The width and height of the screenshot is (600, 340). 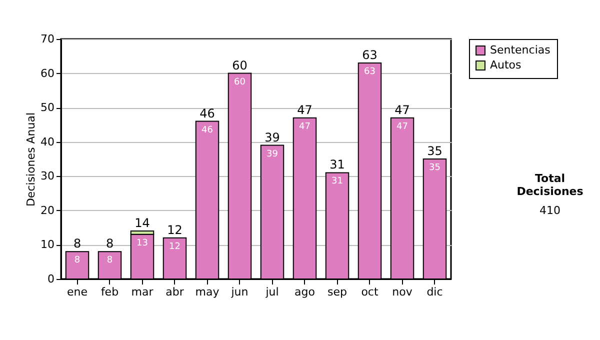 I want to click on legend-label: Autos, so click(x=506, y=65).